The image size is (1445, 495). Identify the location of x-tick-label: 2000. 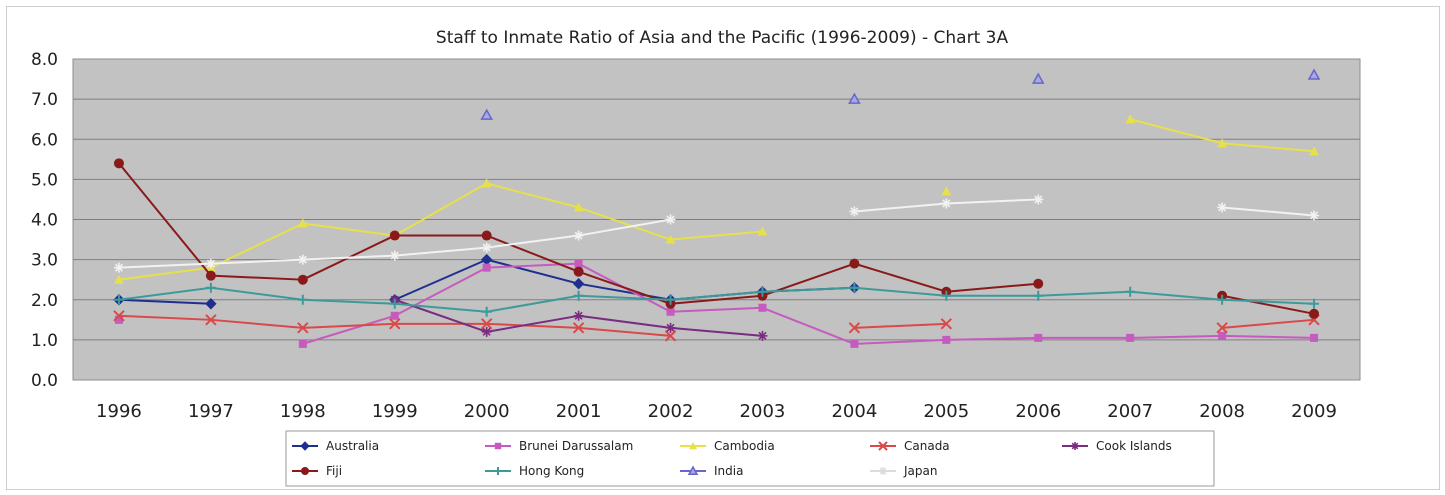
(487, 411).